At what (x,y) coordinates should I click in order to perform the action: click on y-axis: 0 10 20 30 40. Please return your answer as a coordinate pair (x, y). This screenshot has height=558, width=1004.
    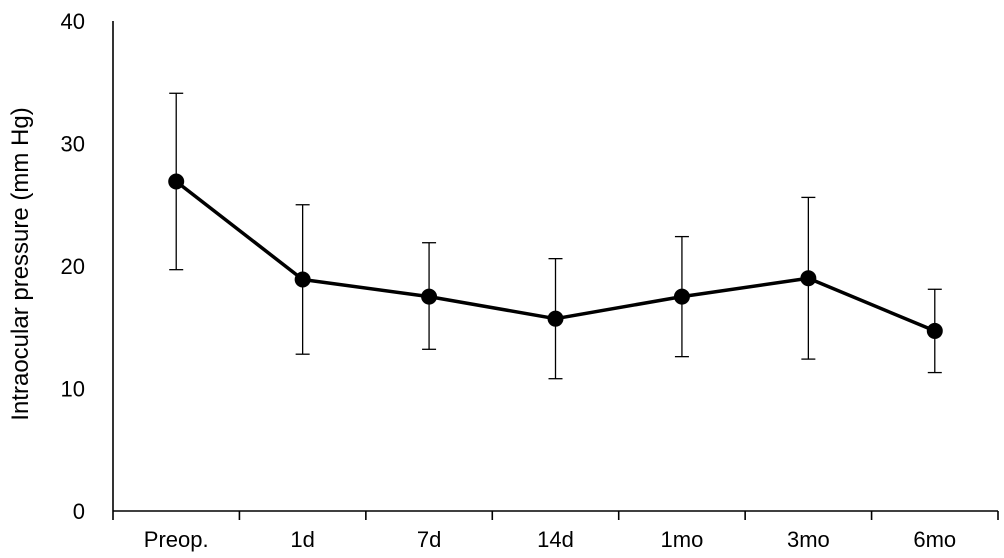
    Looking at the image, I should click on (87, 266).